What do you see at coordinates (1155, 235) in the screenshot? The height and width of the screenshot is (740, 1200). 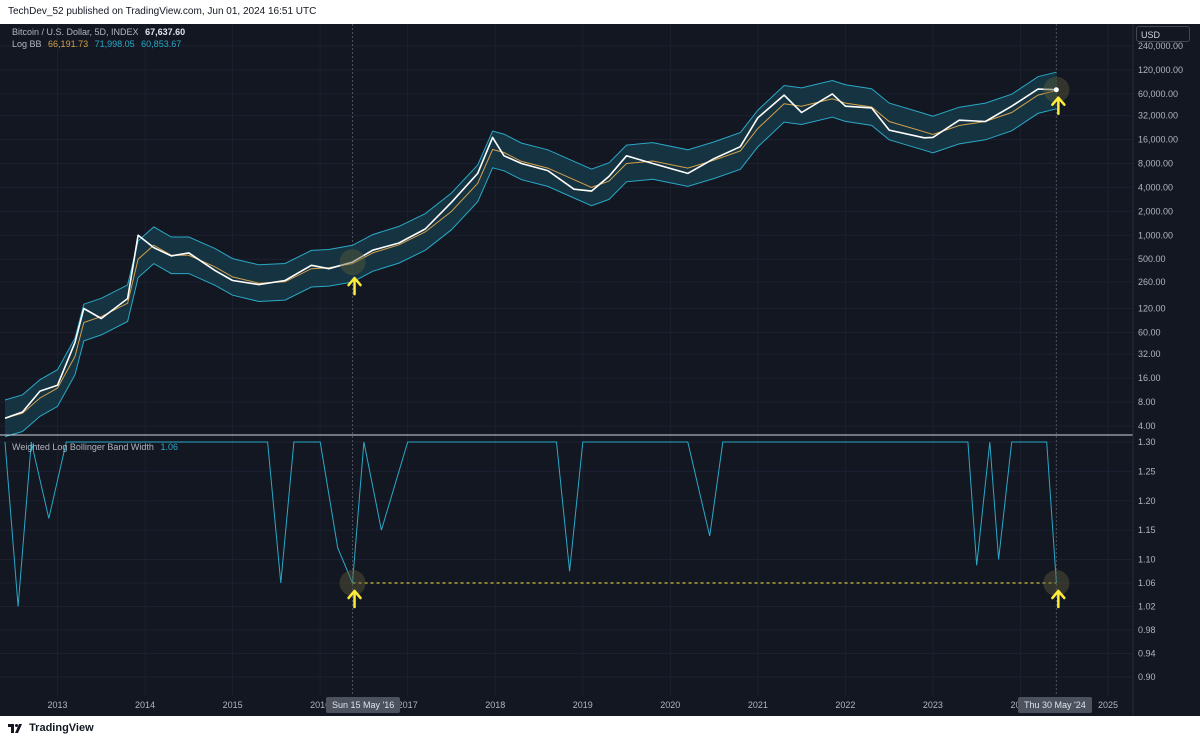 I see `price-tick-label: 1,000.00` at bounding box center [1155, 235].